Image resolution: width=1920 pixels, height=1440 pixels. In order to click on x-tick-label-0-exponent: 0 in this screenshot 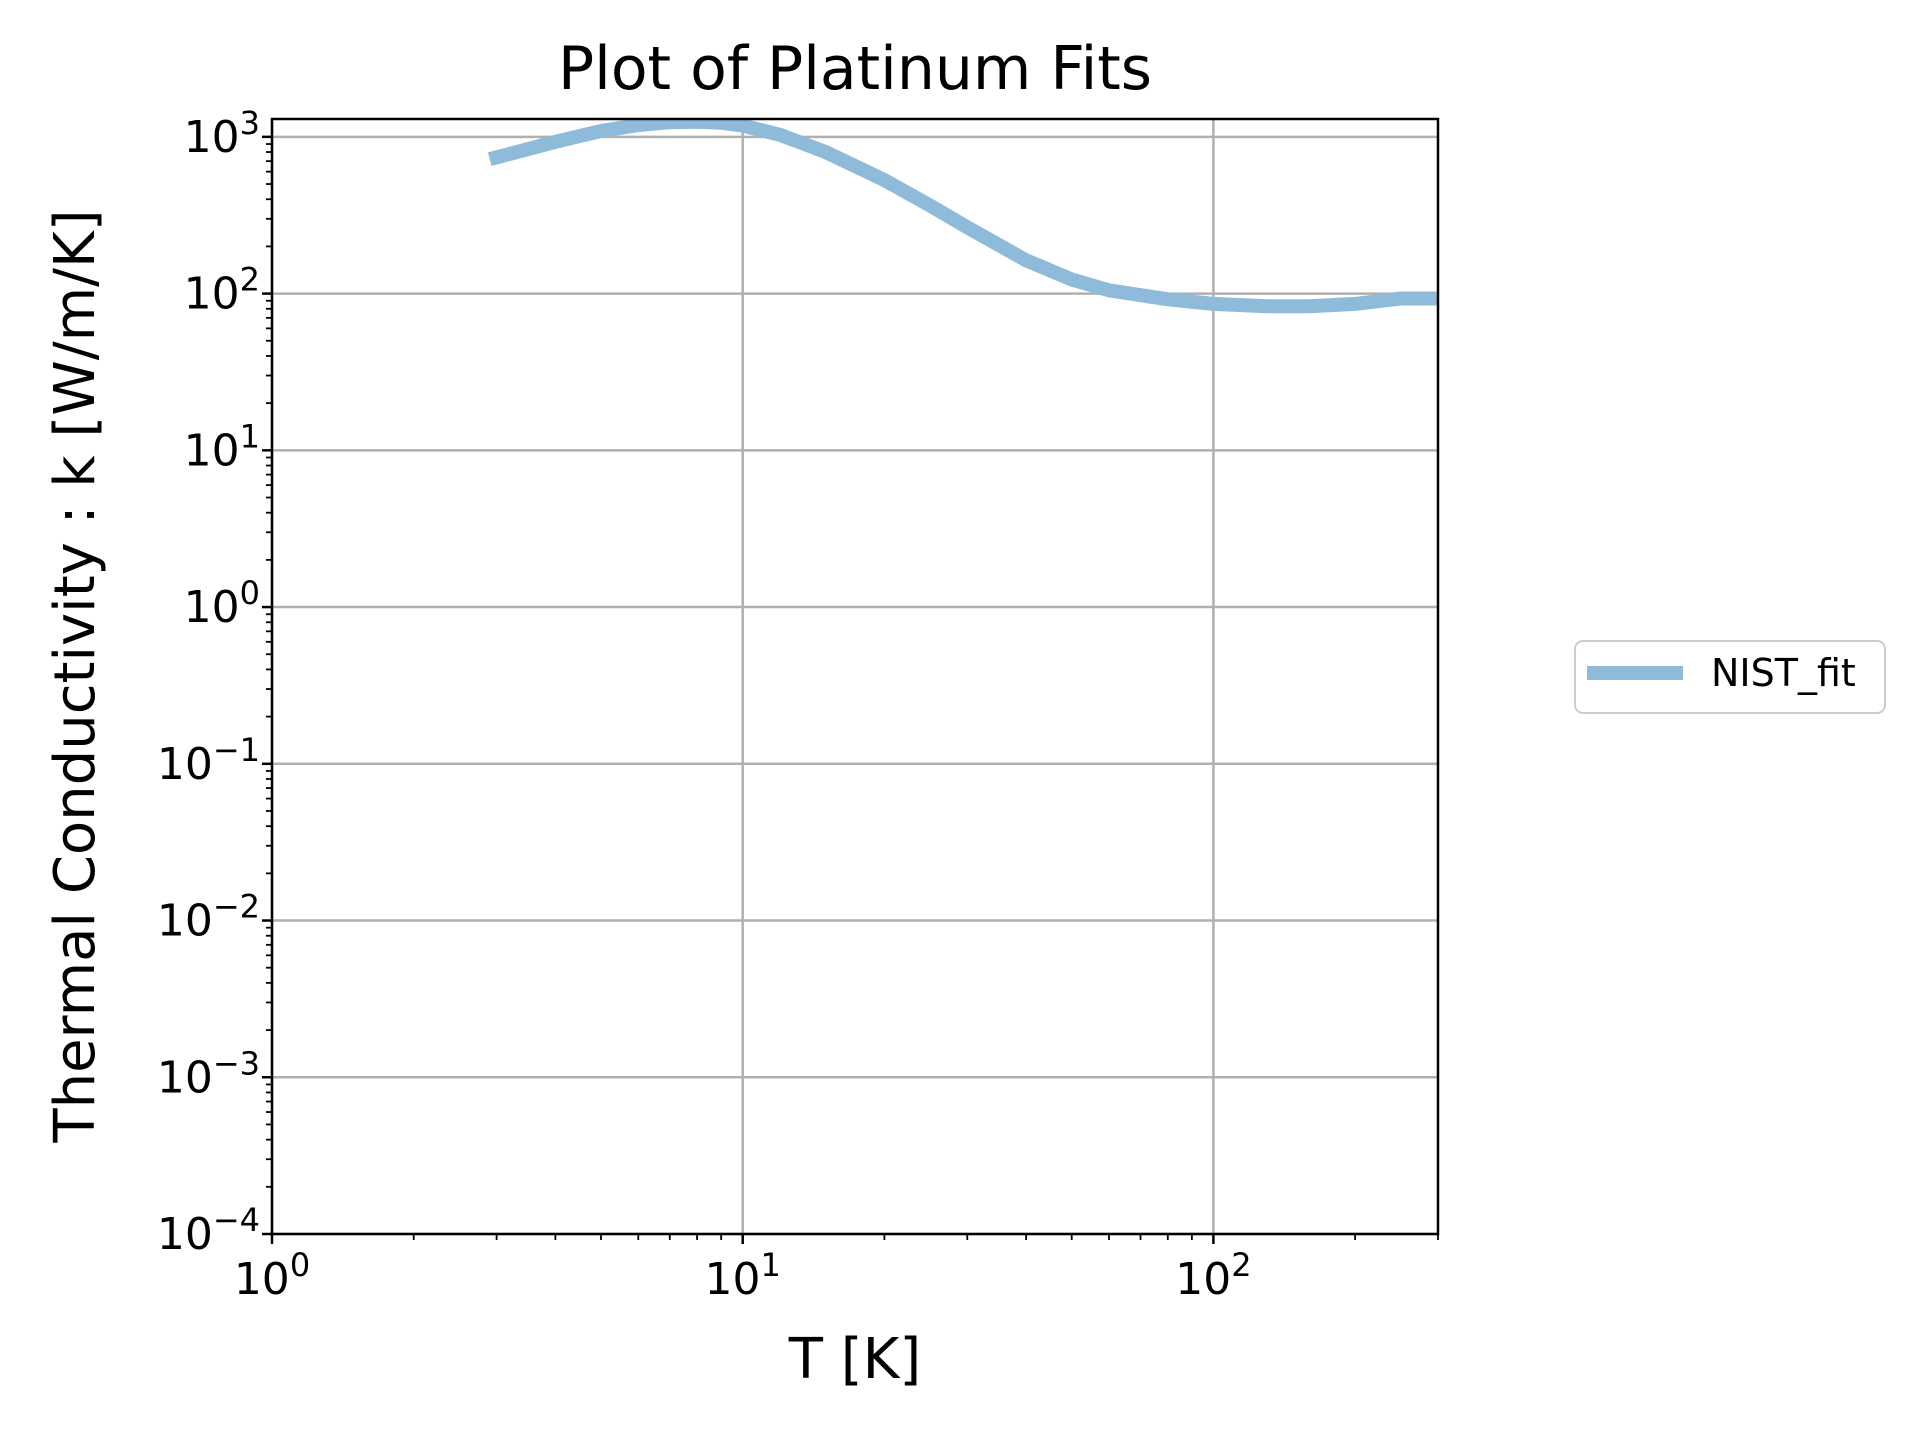, I will do `click(300, 1265)`.